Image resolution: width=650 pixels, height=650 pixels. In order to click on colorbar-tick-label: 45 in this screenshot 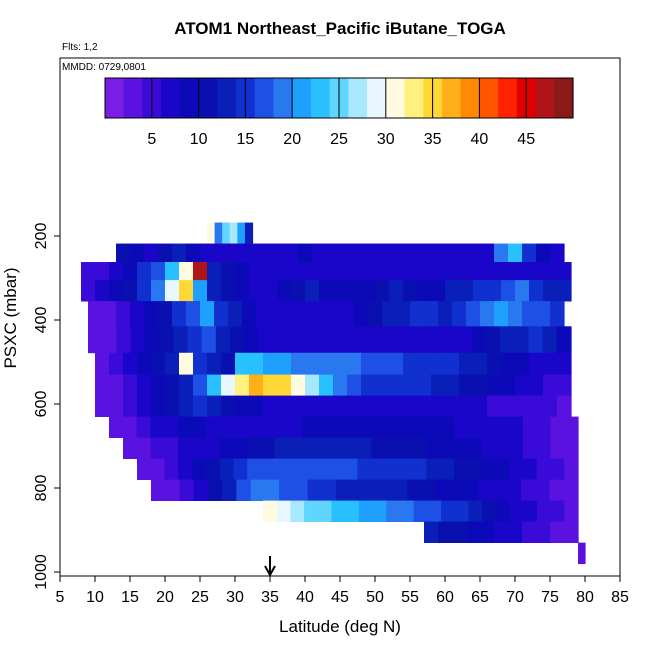, I will do `click(526, 139)`.